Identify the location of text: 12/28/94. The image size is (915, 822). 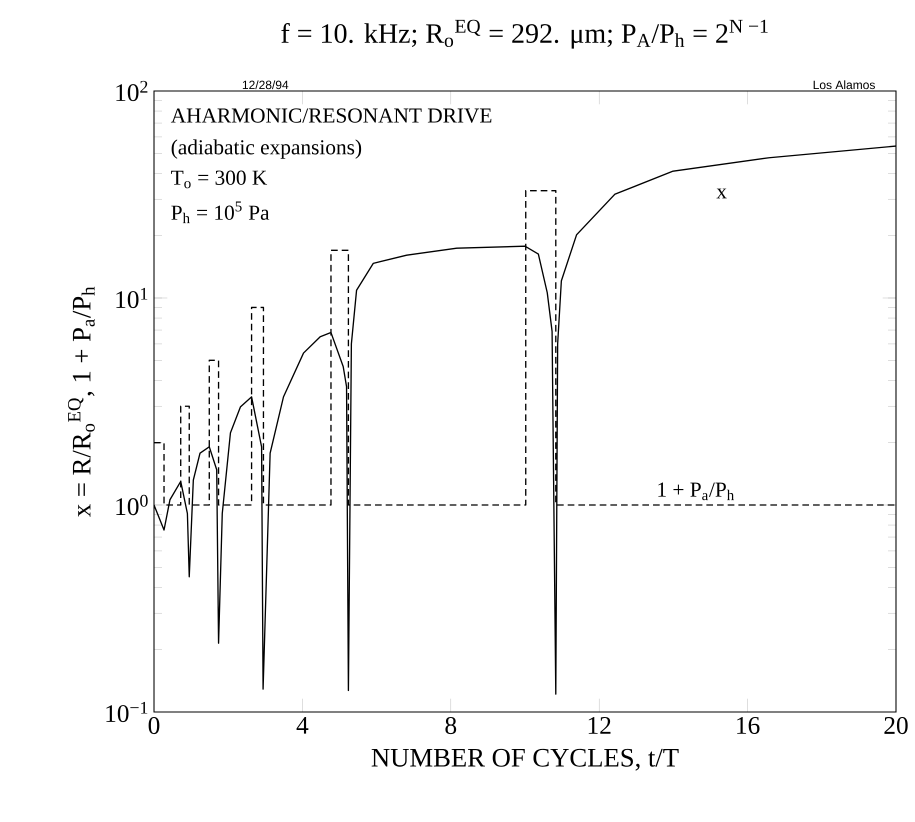
(265, 85).